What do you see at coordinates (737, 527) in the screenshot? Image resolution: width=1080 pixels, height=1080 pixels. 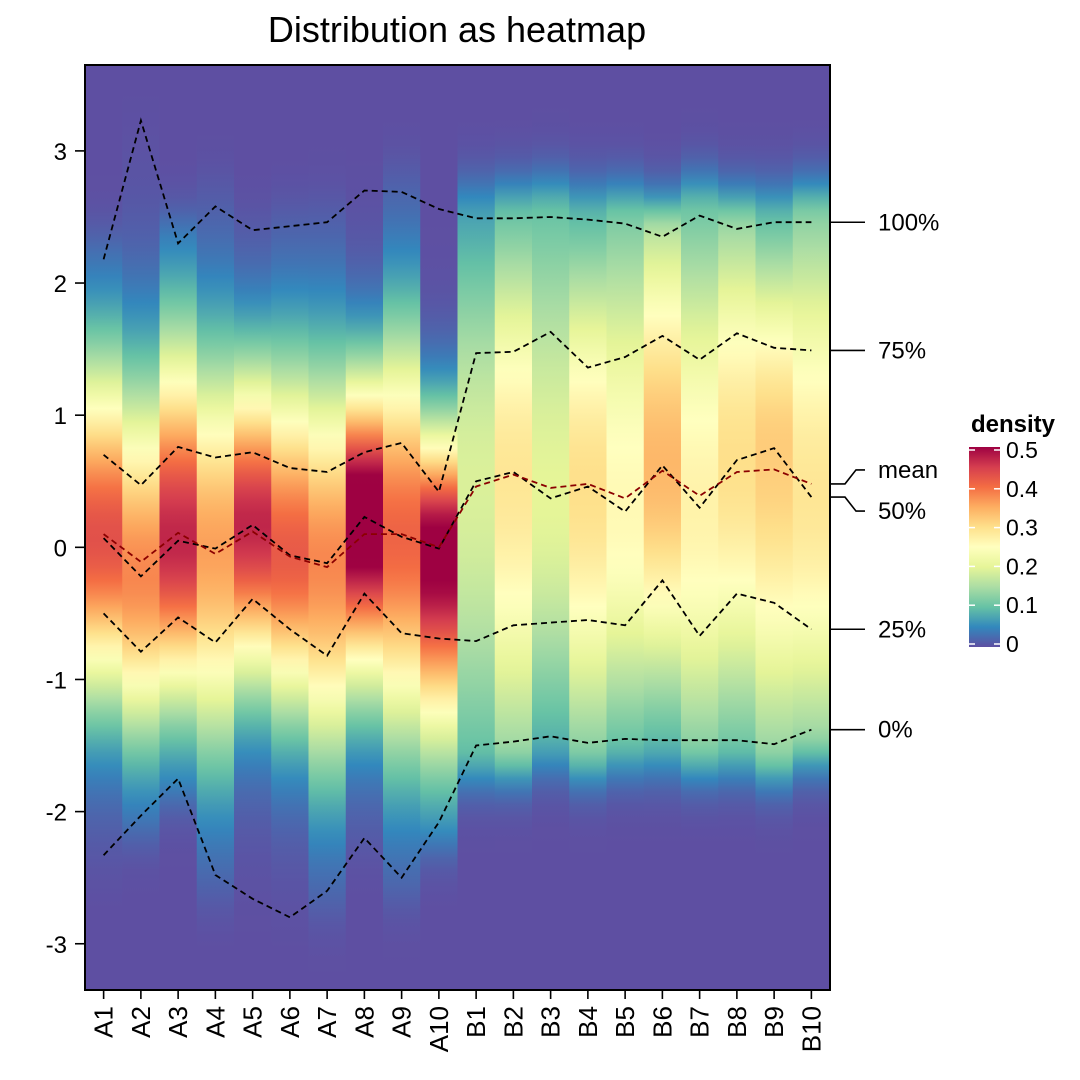 I see `heatmap-column-b8` at bounding box center [737, 527].